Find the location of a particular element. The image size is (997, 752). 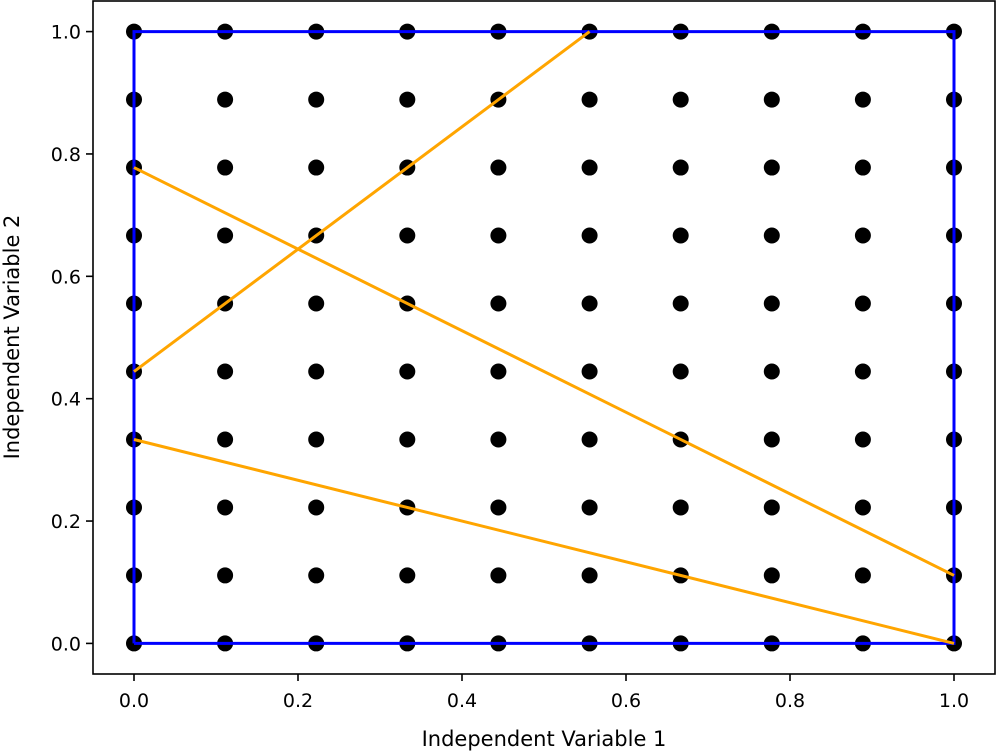

x-tick-label-4: 0.8 is located at coordinates (790, 701).